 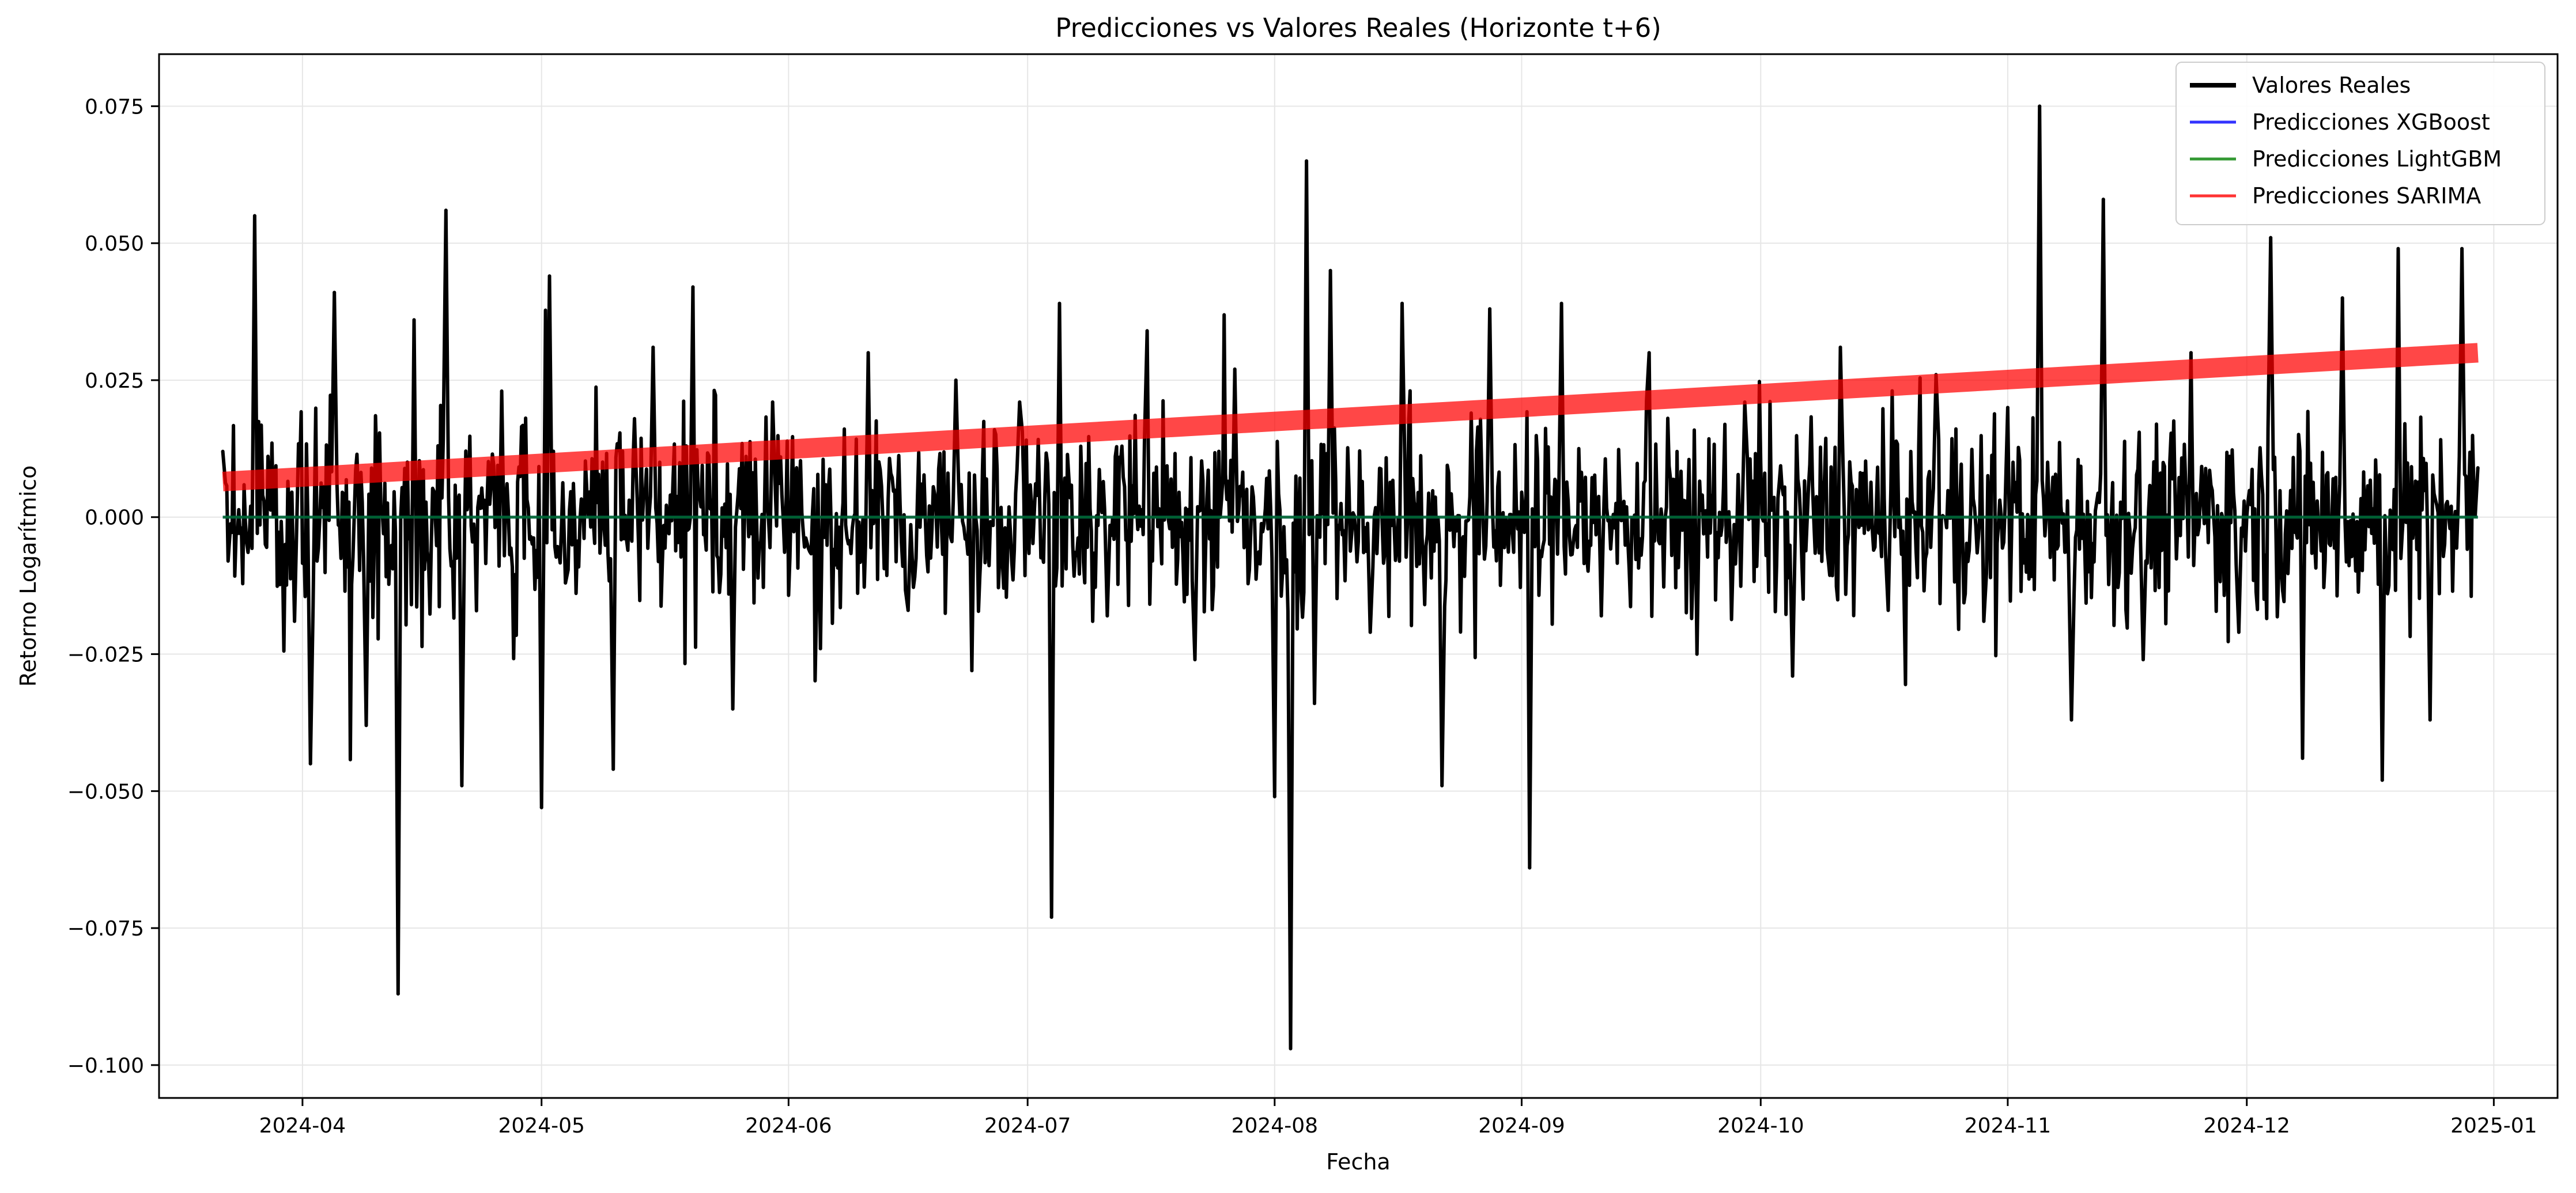 I want to click on y-tick-label: −0.025, so click(x=105, y=655).